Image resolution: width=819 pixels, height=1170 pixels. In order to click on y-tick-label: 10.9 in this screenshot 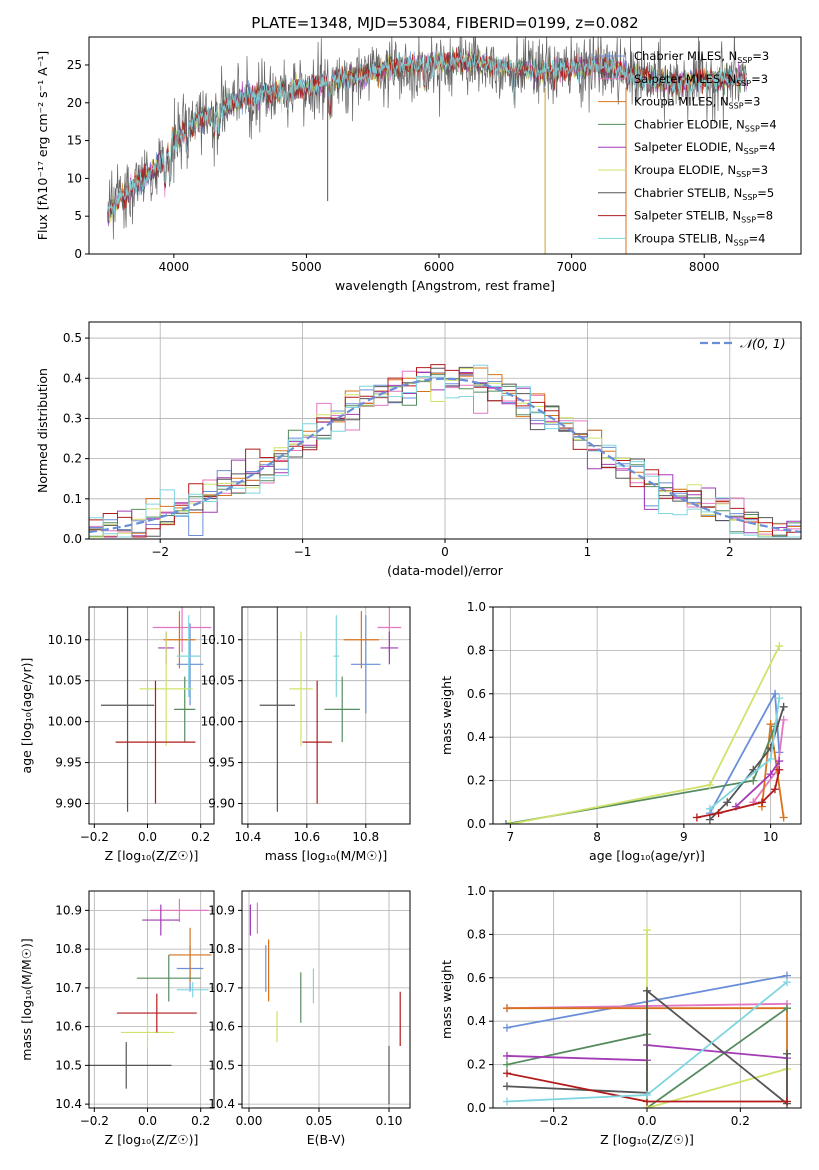, I will do `click(221, 910)`.